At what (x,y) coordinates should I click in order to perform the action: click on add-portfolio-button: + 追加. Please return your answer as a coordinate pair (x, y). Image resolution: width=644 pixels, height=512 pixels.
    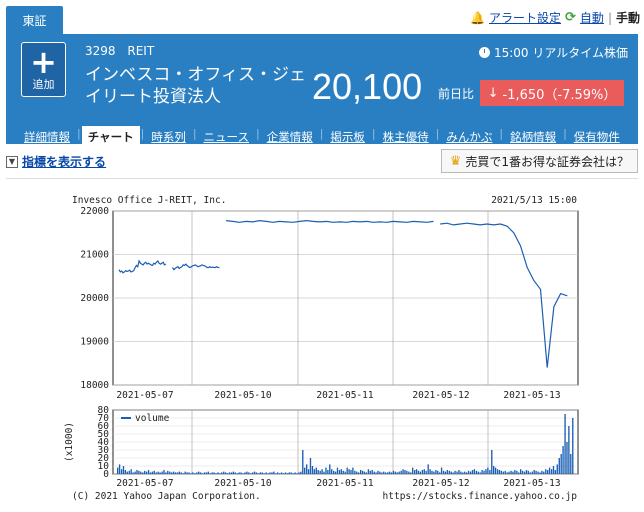
    Looking at the image, I should click on (43, 69).